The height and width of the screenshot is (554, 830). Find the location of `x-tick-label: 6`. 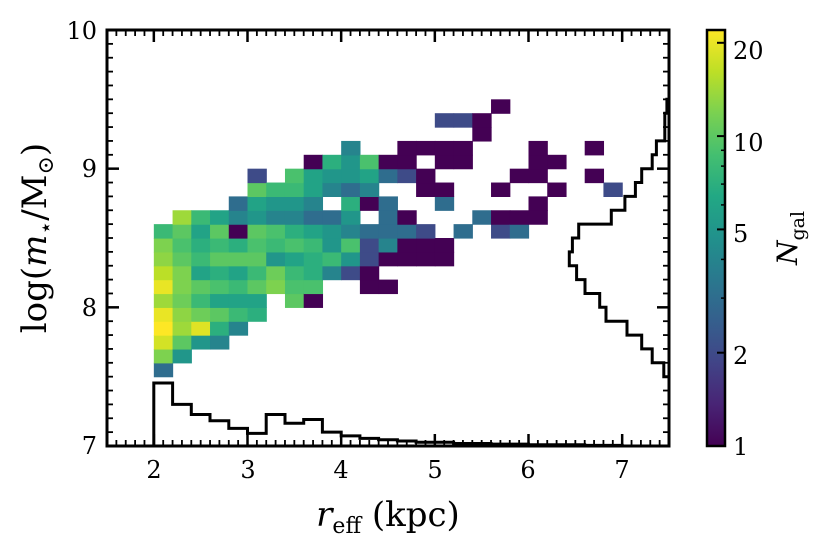

x-tick-label: 6 is located at coordinates (527, 470).